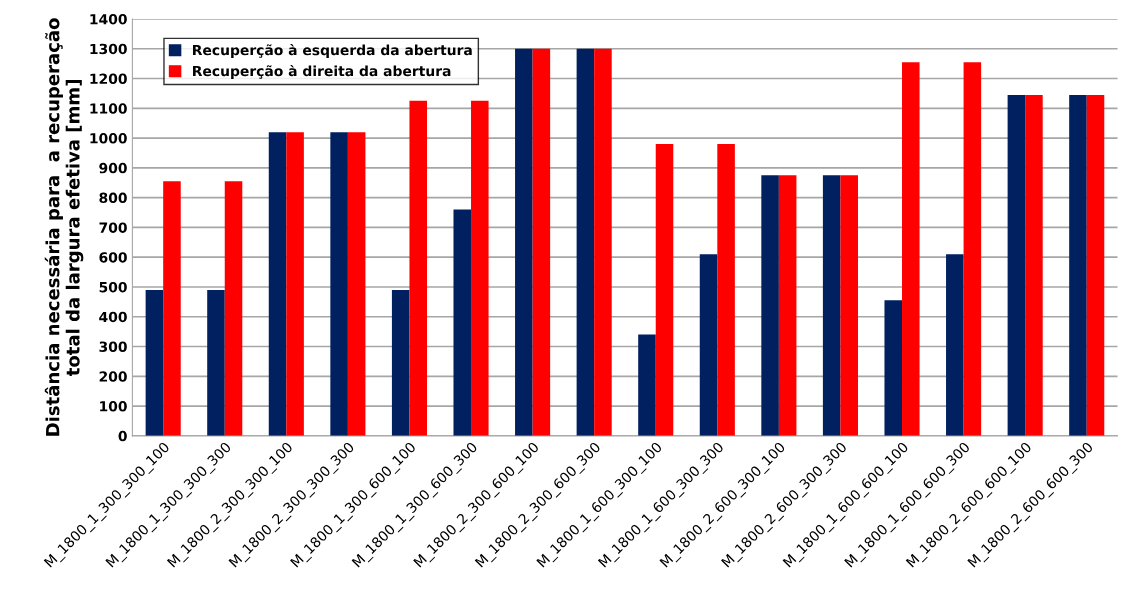 The height and width of the screenshot is (593, 1122). What do you see at coordinates (322, 71) in the screenshot?
I see `legend-label: Recuperção à direita da abertura` at bounding box center [322, 71].